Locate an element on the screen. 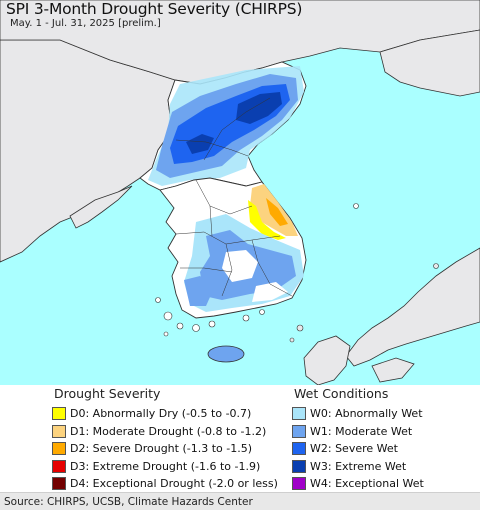 The width and height of the screenshot is (480, 510). wet-legend-heading: Wet Conditions is located at coordinates (341, 393).